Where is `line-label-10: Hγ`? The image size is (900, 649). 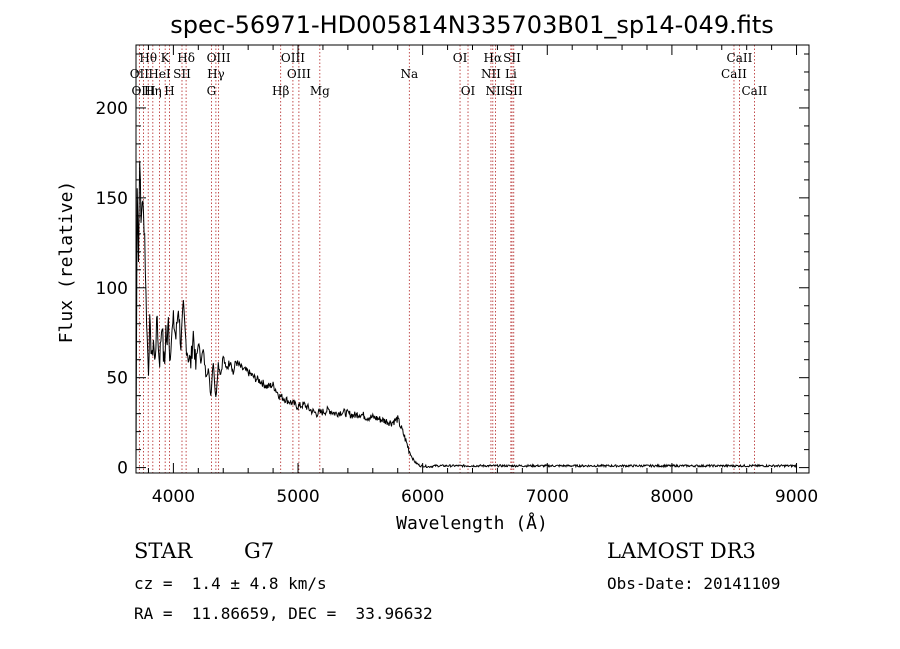 line-label-10: Hγ is located at coordinates (216, 74).